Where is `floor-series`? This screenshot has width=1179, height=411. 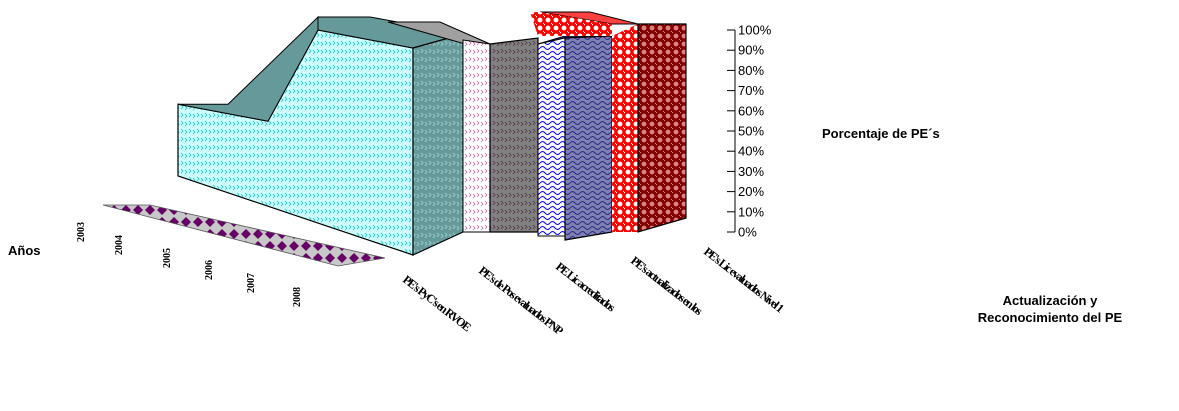 floor-series is located at coordinates (244, 235).